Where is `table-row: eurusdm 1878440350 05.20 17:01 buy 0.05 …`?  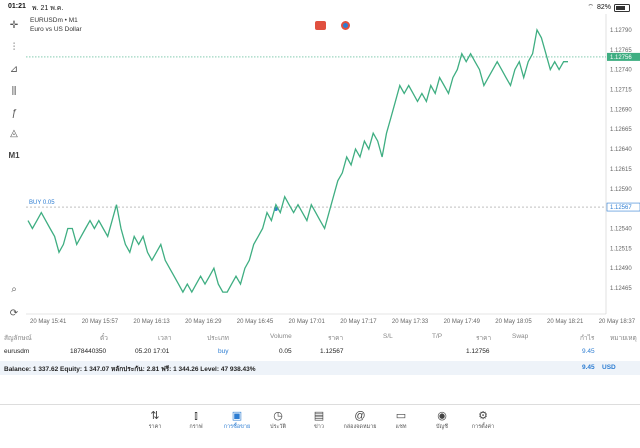 table-row: eurusdm 1878440350 05.20 17:01 buy 0.05 … is located at coordinates (320, 351).